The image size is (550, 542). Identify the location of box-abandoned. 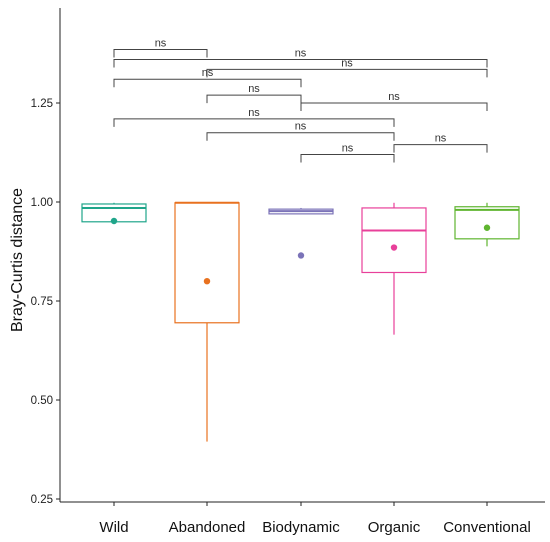
(207, 321).